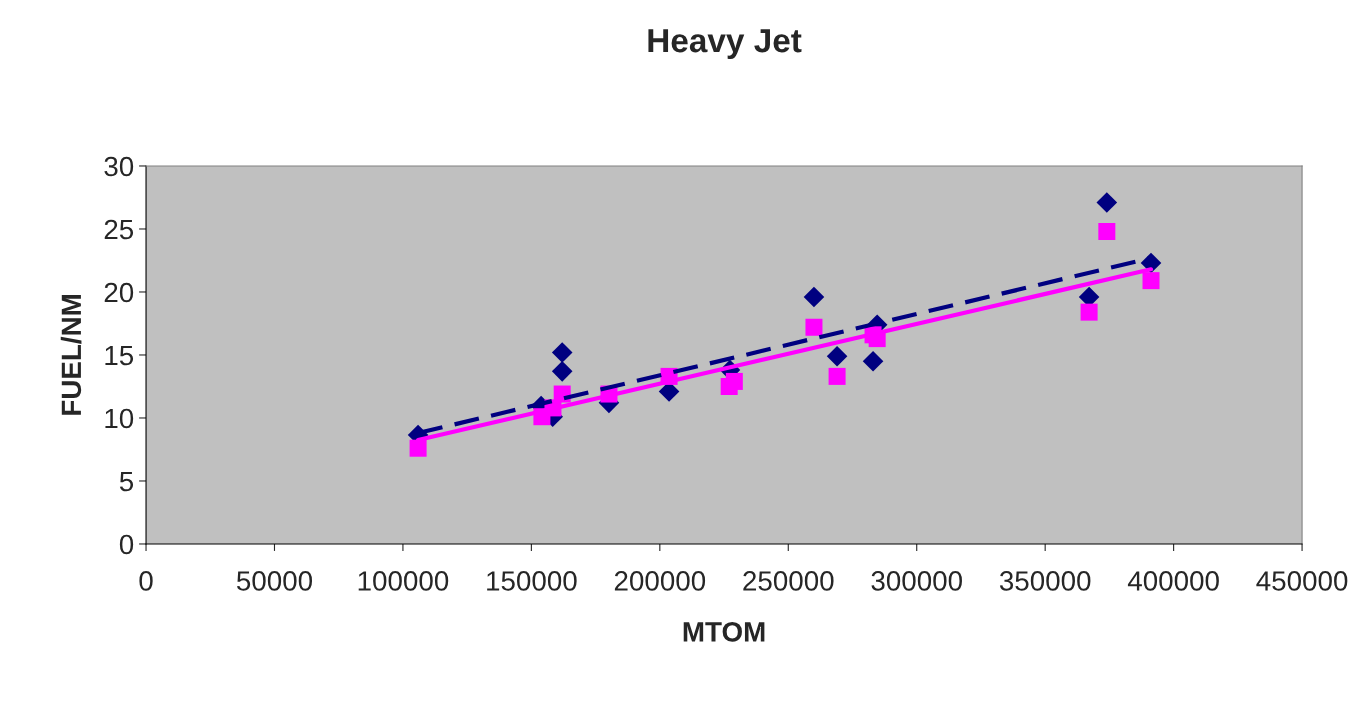 The image size is (1361, 706). I want to click on y-tick-label: 20, so click(119, 292).